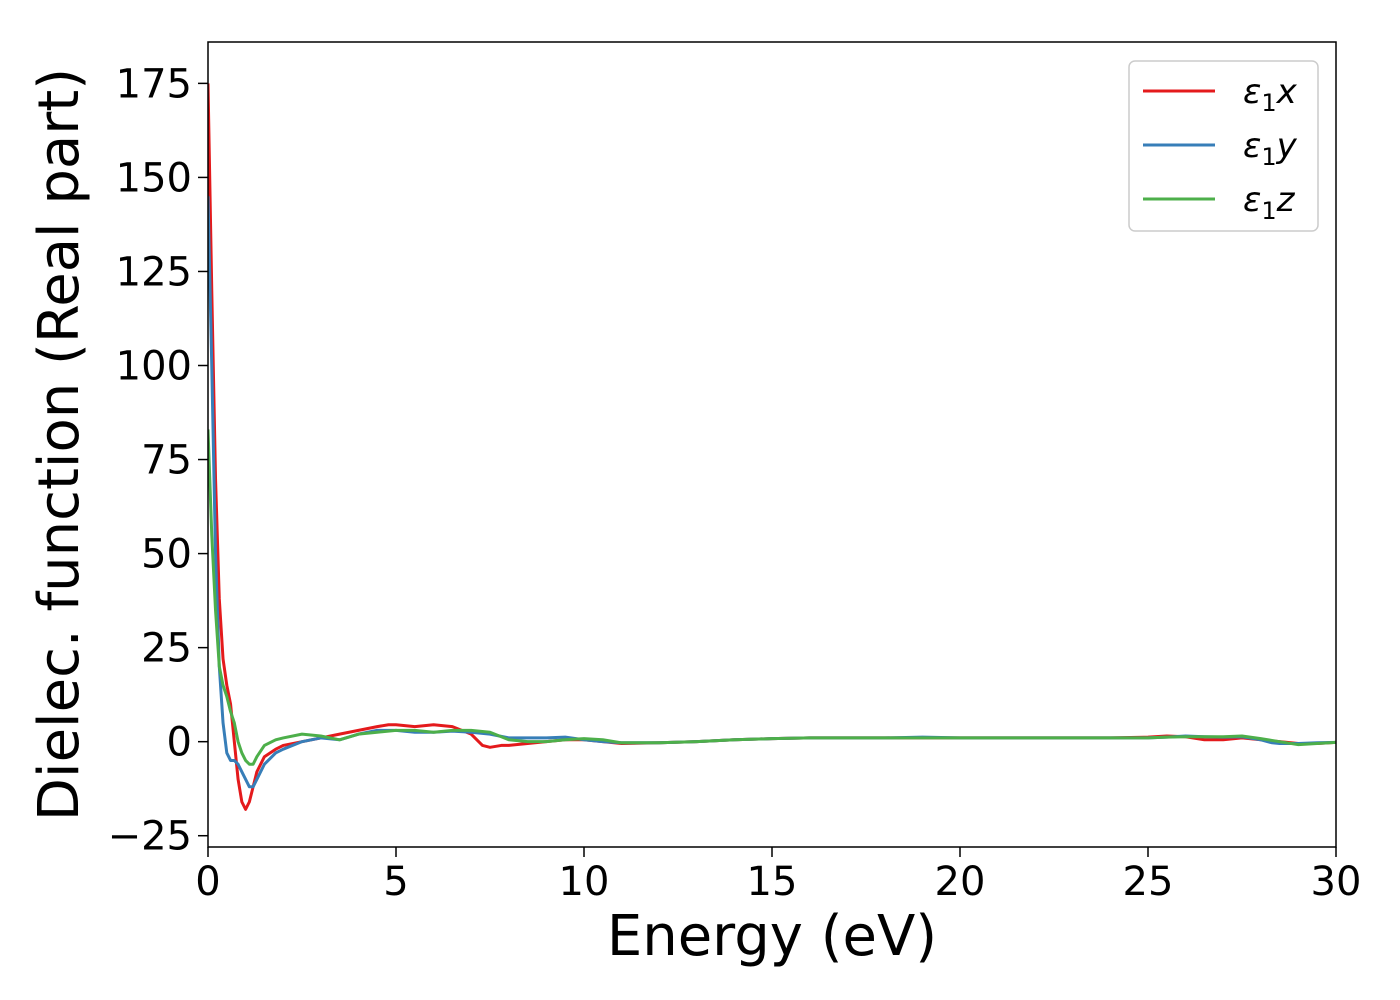 This screenshot has width=1400, height=1000. What do you see at coordinates (1270, 94) in the screenshot?
I see `legend-entry-x: ε1x` at bounding box center [1270, 94].